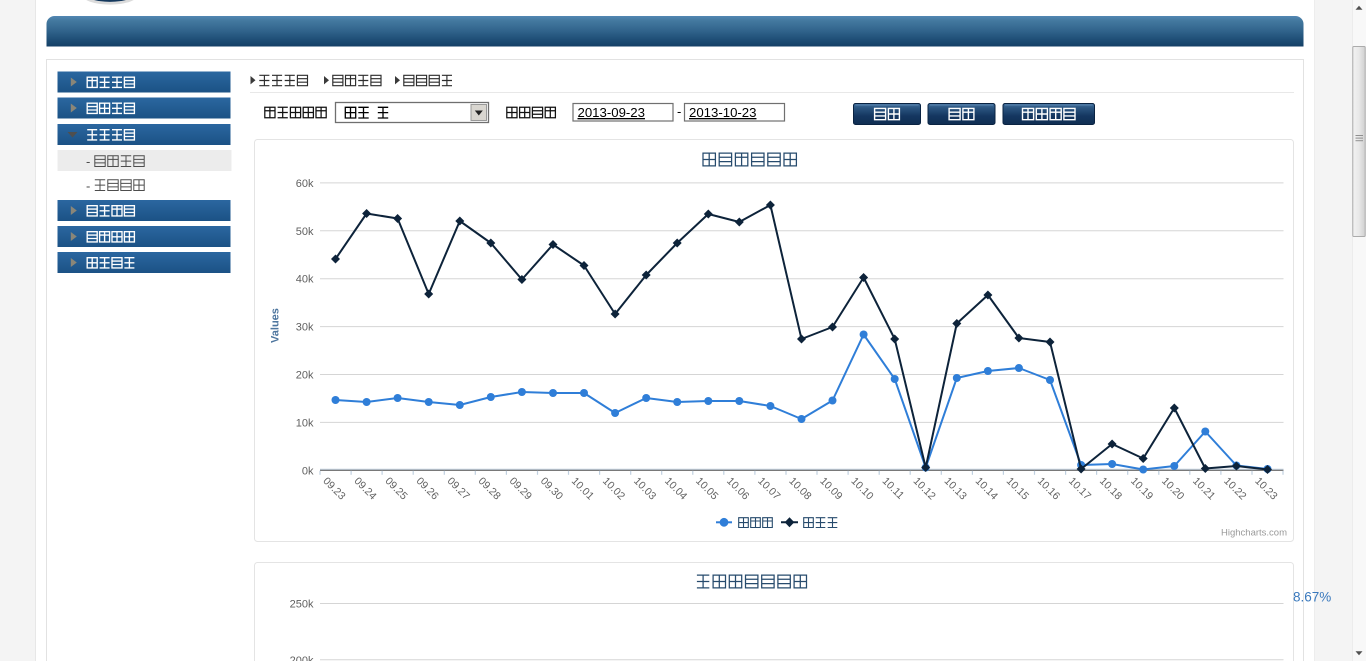 The image size is (1366, 661). I want to click on svg-text: 200k, so click(302, 658).